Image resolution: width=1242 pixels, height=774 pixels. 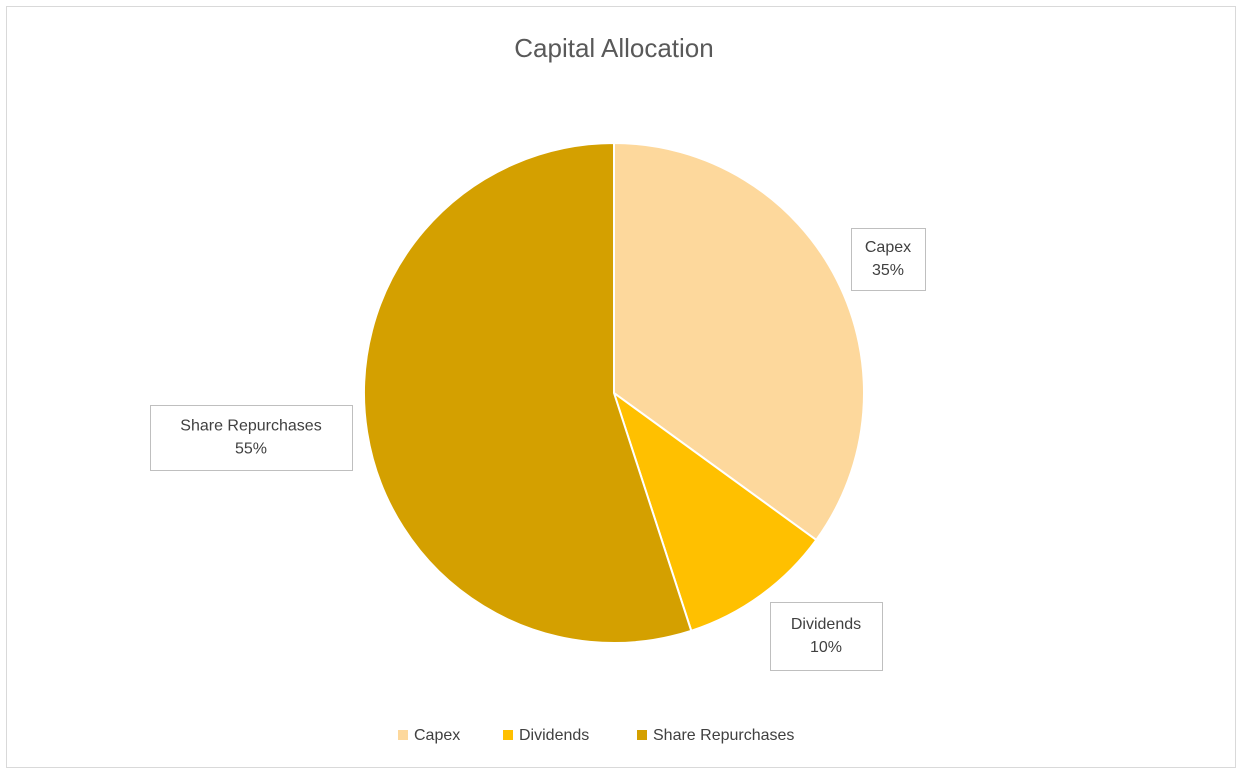 I want to click on data-label-value: 10%, so click(x=826, y=647).